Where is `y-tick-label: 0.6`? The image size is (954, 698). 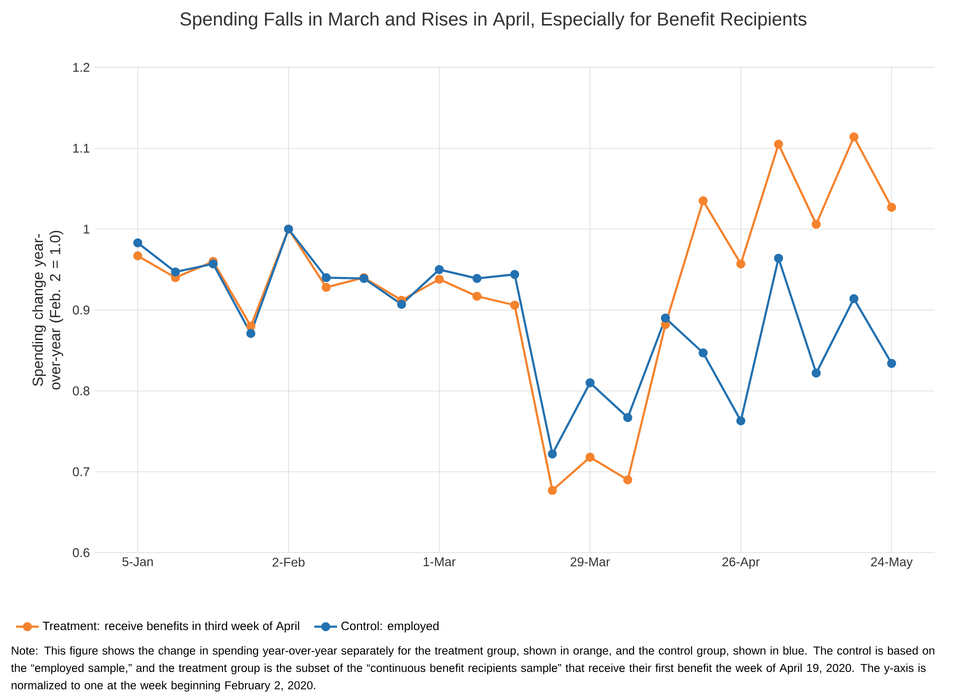 y-tick-label: 0.6 is located at coordinates (81, 553).